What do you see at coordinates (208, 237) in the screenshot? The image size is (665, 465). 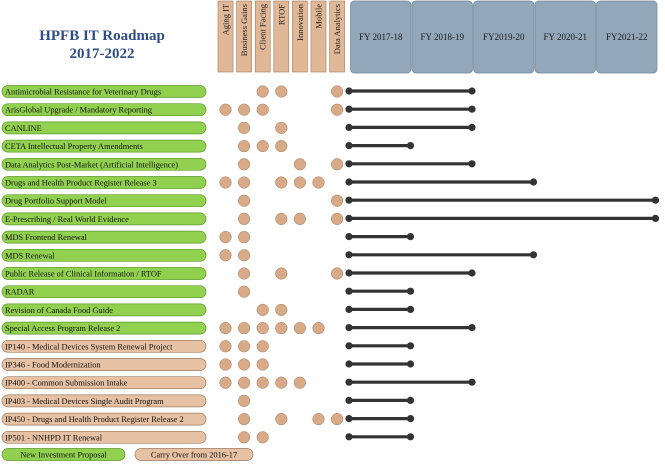 I see `project-row: MDS Frontend Renewal` at bounding box center [208, 237].